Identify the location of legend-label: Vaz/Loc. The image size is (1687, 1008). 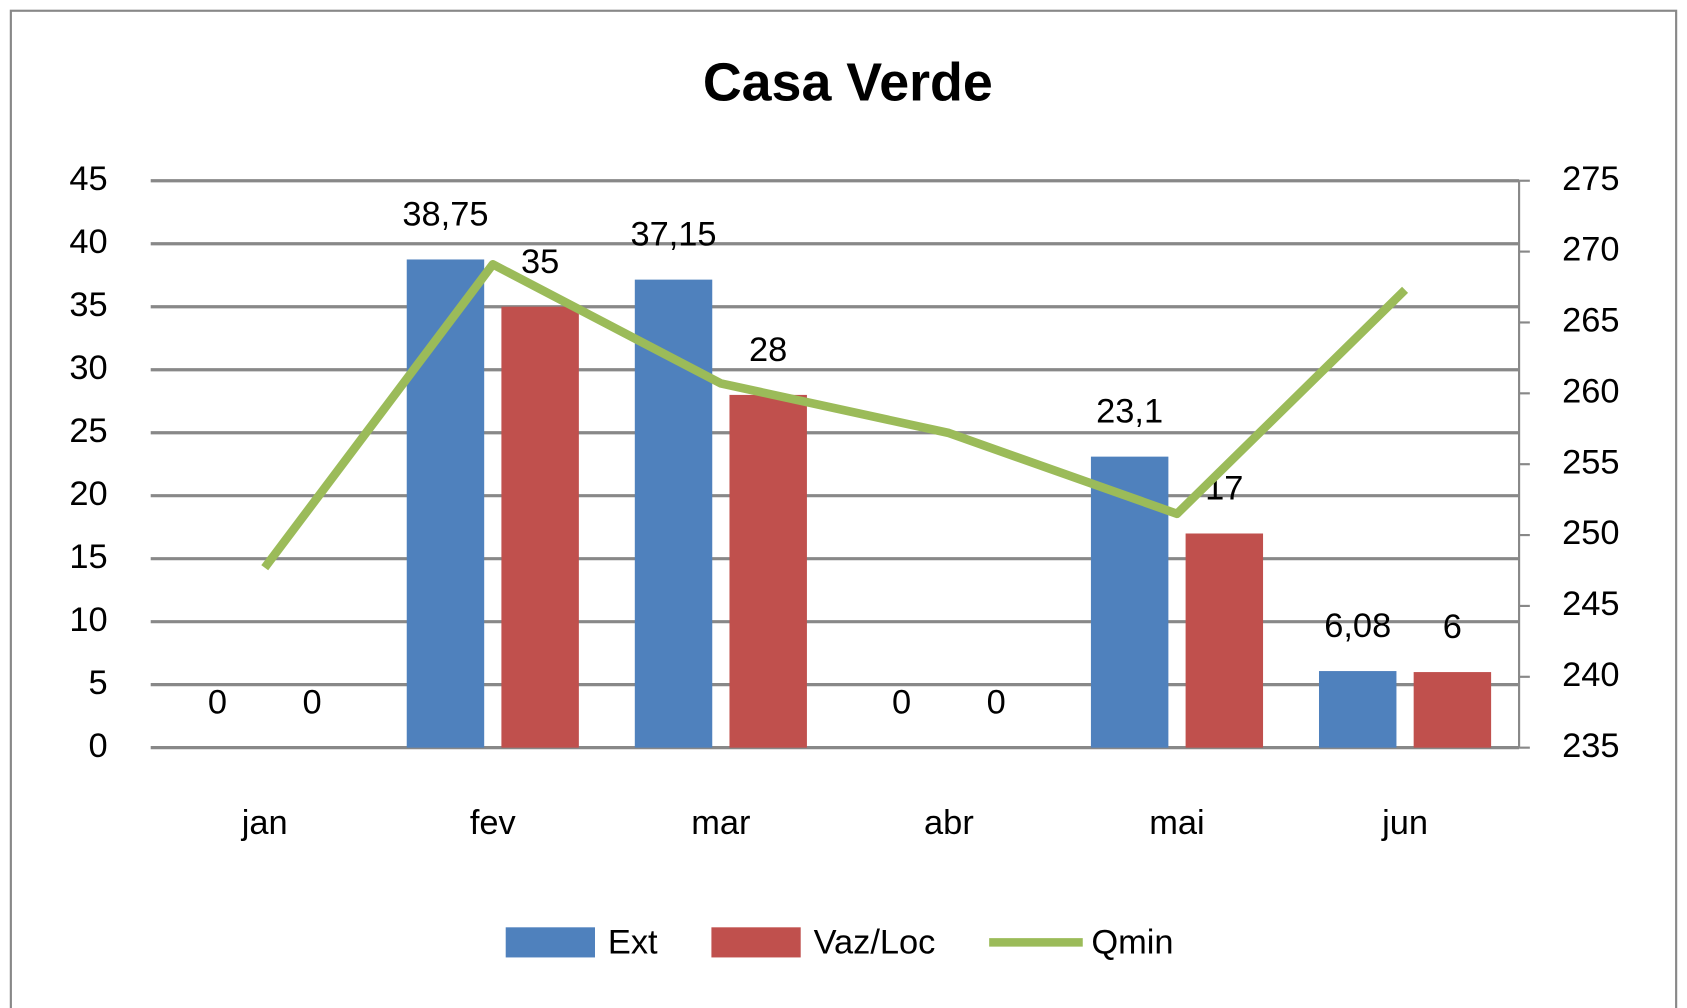
(875, 943).